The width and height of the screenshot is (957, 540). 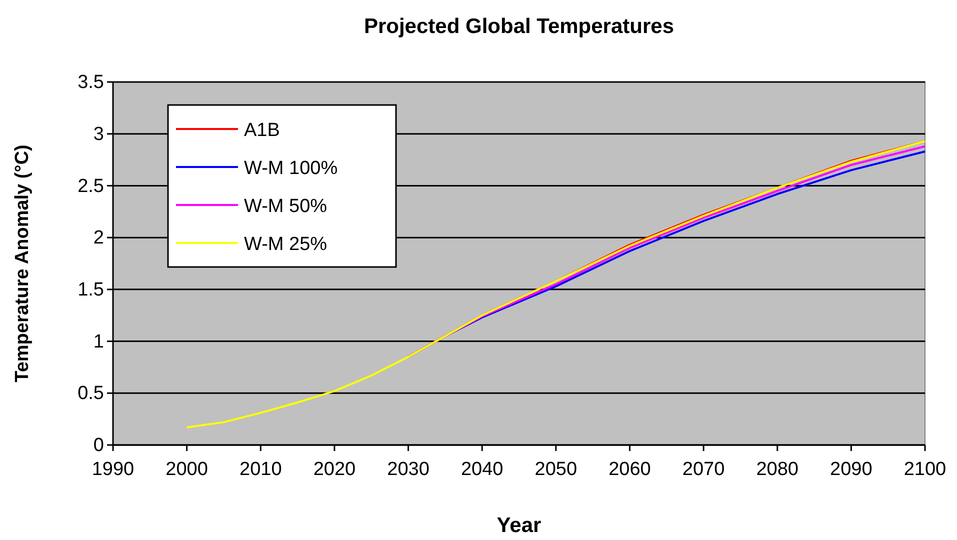 I want to click on x-tick-label: 2060, so click(x=629, y=469).